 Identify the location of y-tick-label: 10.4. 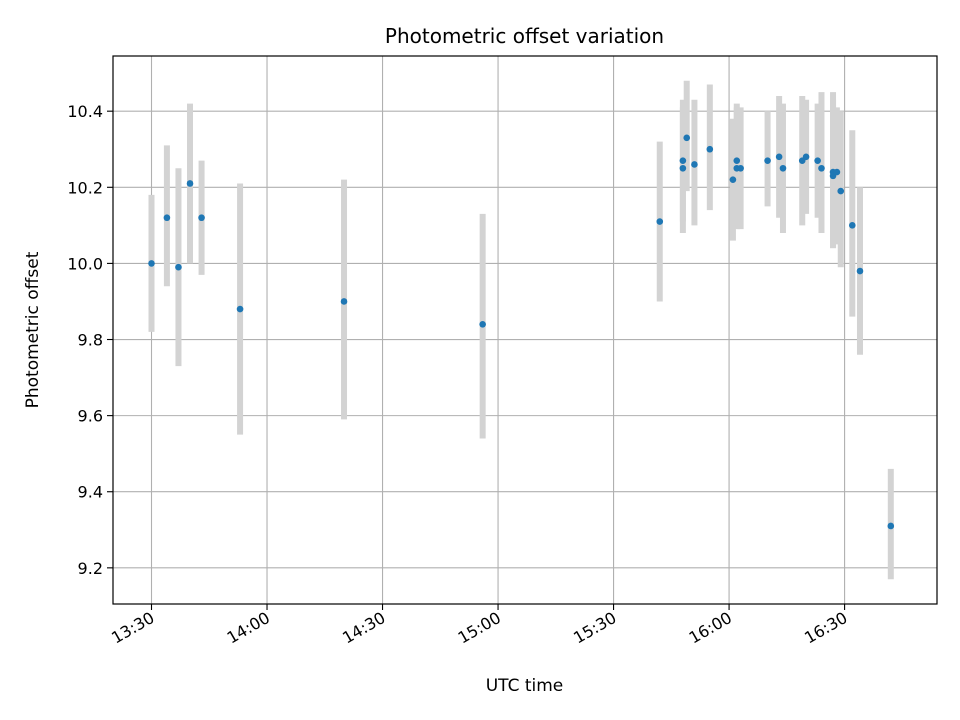
(85, 111).